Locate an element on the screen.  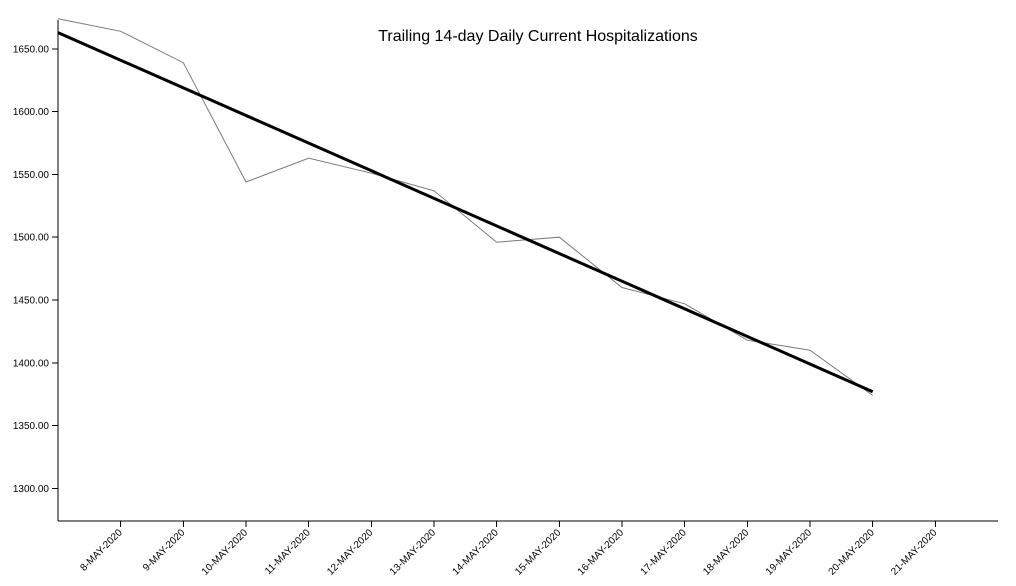
y-tick-label: 1500.00 is located at coordinates (31, 238).